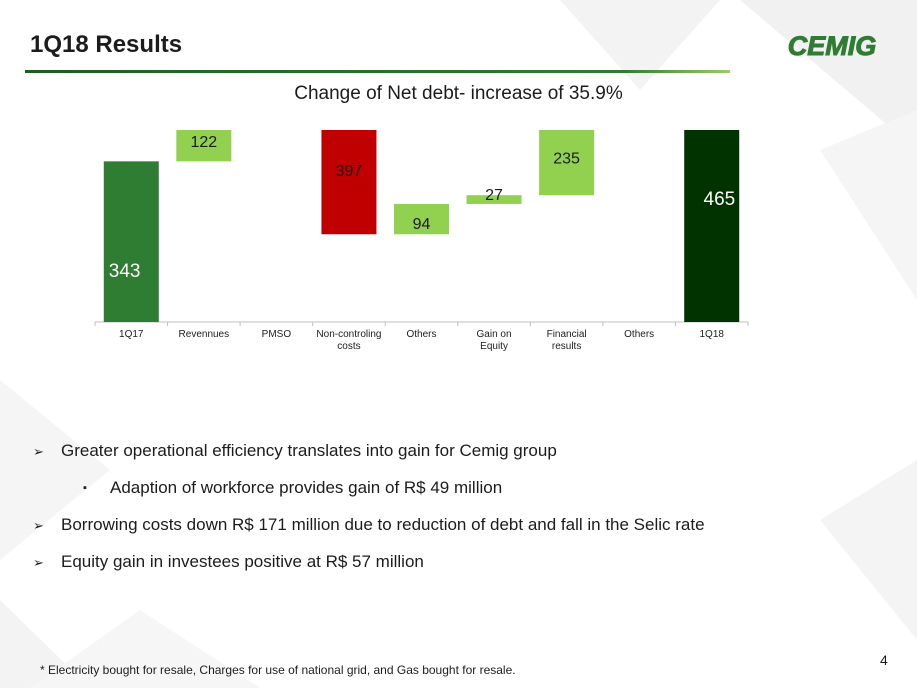  I want to click on bar-value-label: 397, so click(349, 171).